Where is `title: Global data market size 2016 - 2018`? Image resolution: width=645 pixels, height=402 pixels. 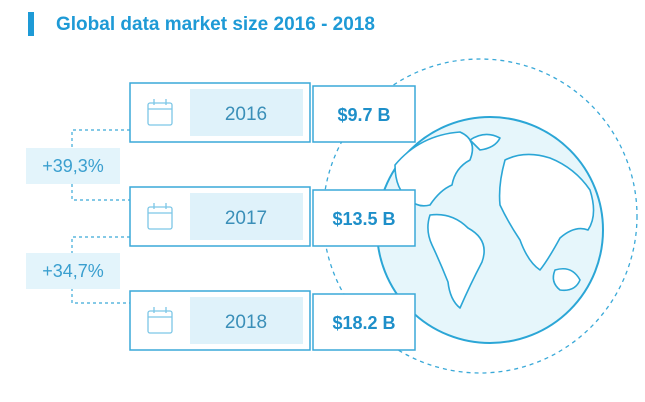 title: Global data market size 2016 - 2018 is located at coordinates (215, 24).